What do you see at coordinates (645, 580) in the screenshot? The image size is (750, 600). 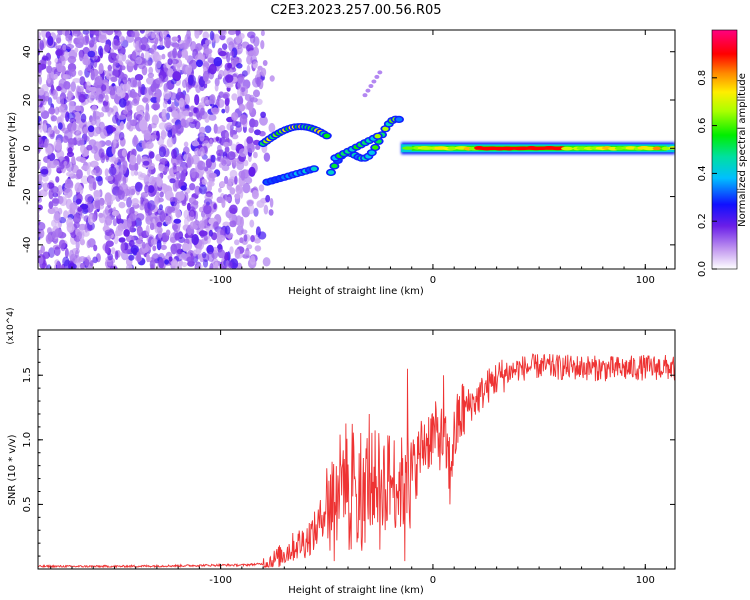 I see `x-tick-label: 100` at bounding box center [645, 580].